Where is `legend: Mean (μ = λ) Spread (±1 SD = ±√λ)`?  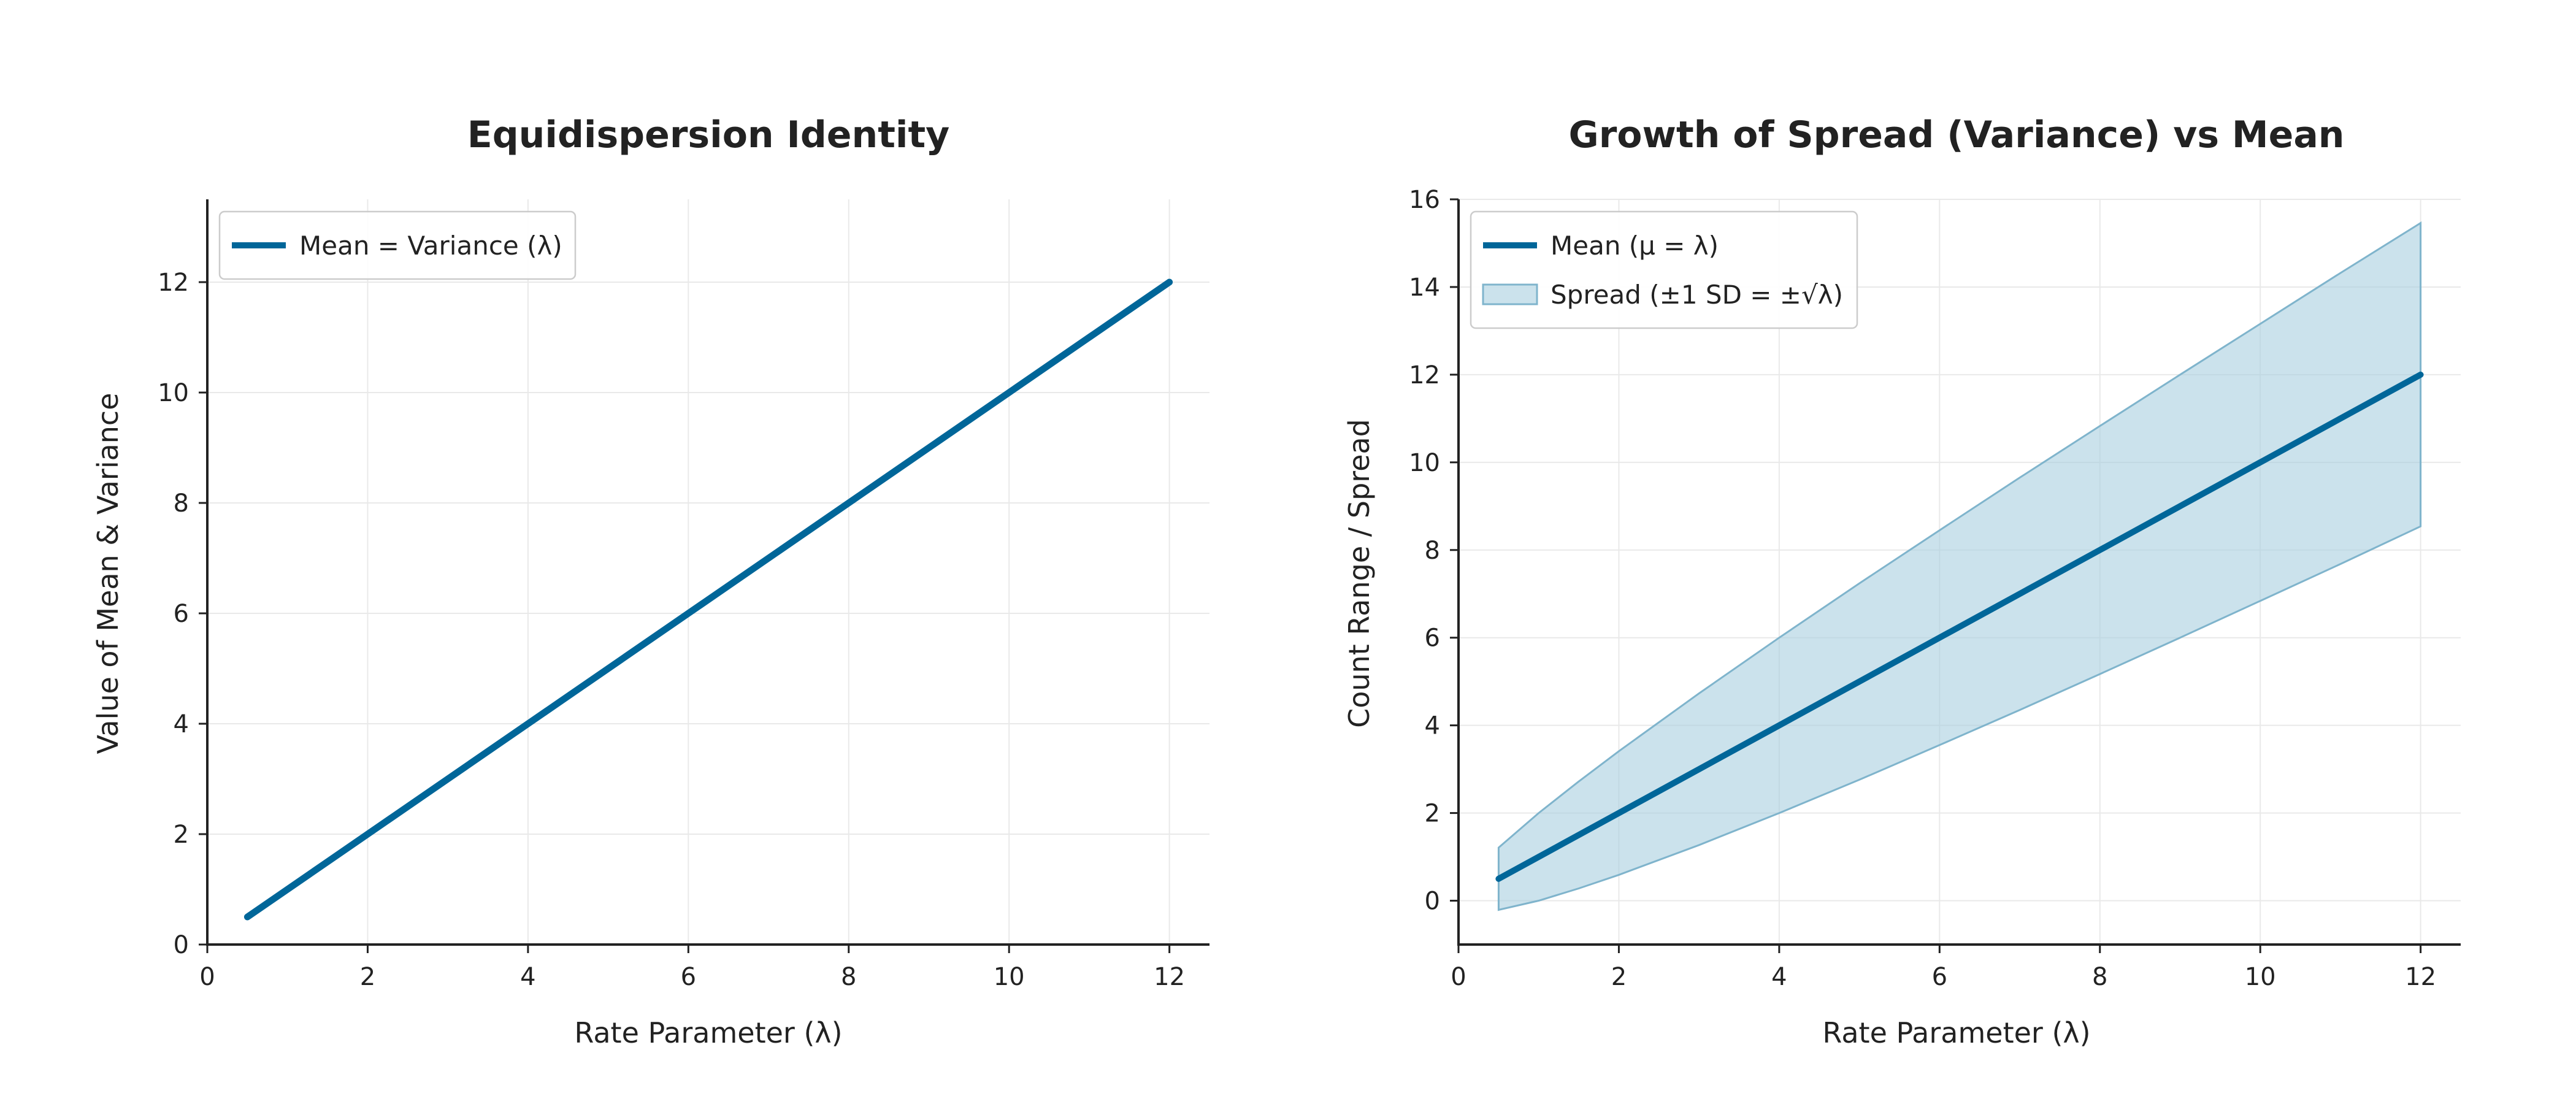
legend: Mean (μ = λ) Spread (±1 SD = ±√λ) is located at coordinates (1664, 269).